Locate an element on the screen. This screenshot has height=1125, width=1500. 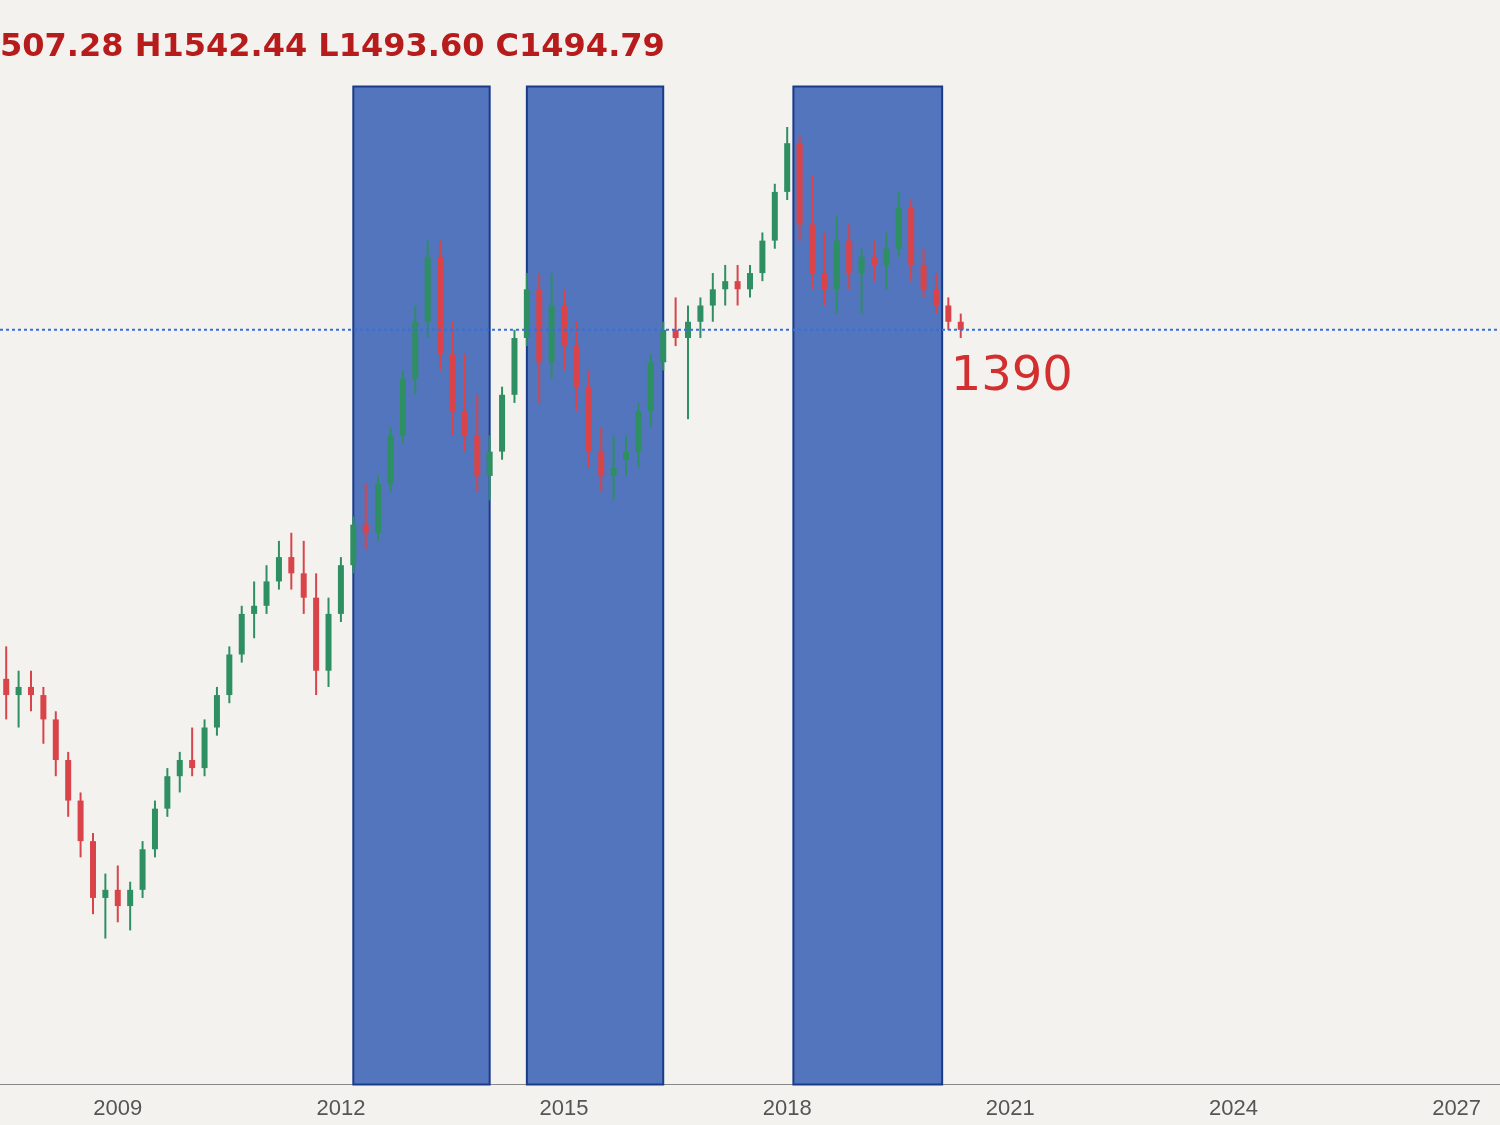
x-tick-label: 2009 is located at coordinates (118, 1107).